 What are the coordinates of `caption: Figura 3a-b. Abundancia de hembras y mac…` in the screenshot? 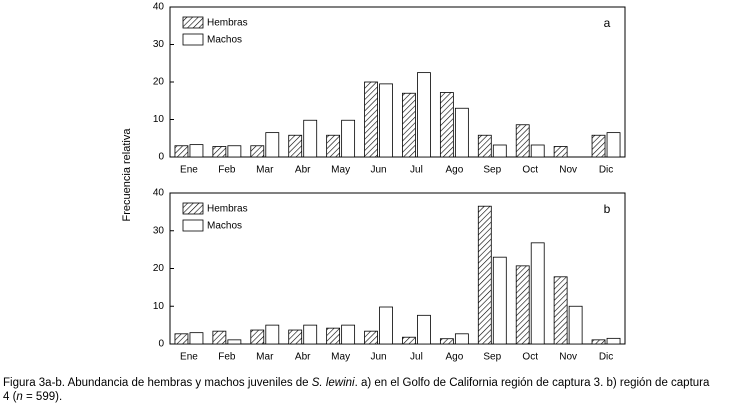 It's located at (359, 390).